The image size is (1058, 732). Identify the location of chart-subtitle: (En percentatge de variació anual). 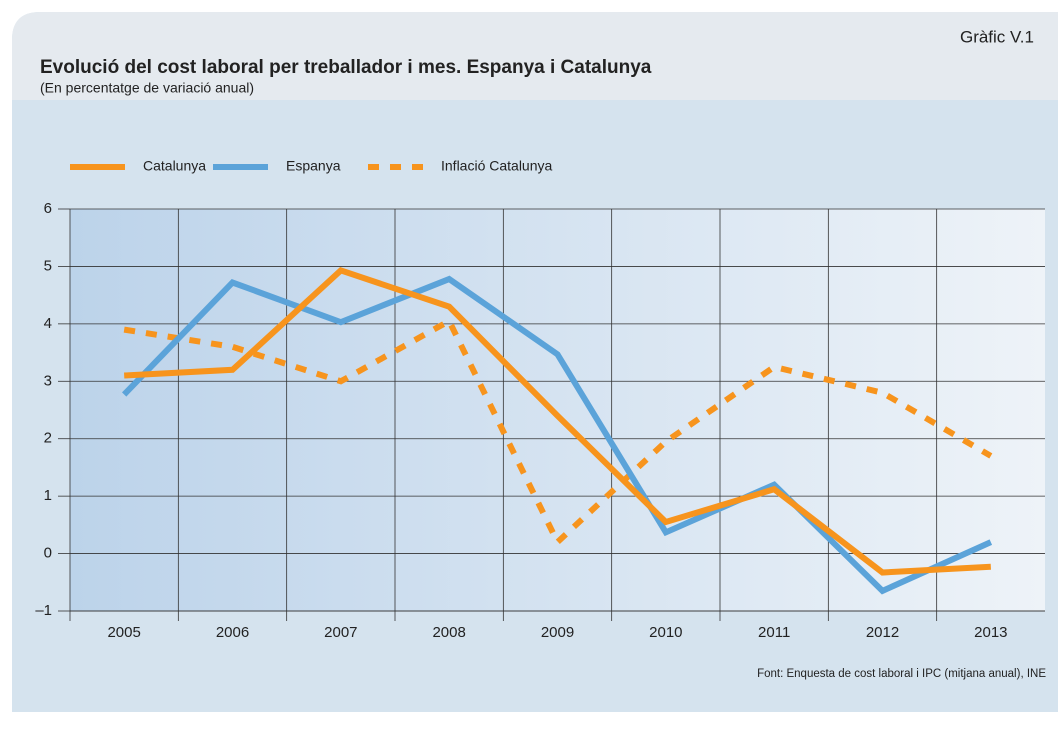
(147, 88).